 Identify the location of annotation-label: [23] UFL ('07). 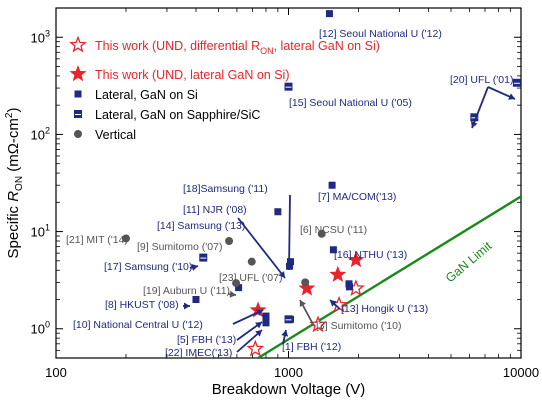
(250, 278).